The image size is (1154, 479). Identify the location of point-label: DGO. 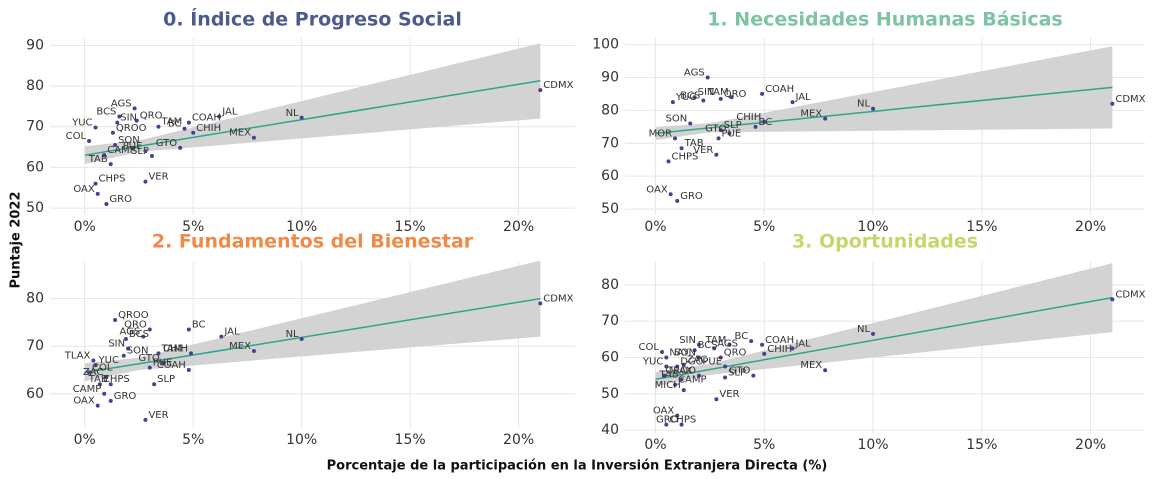
(691, 362).